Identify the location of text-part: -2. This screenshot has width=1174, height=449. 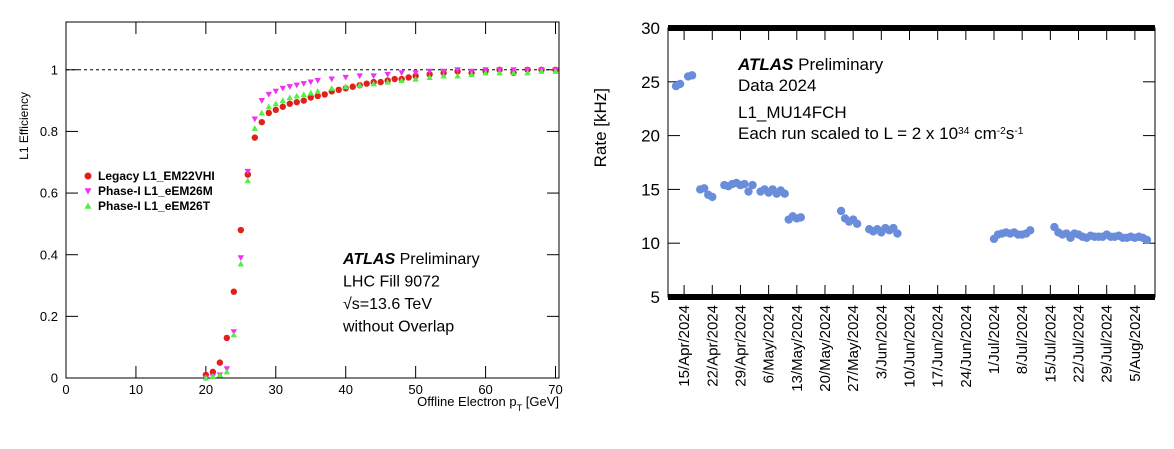
(1001, 131).